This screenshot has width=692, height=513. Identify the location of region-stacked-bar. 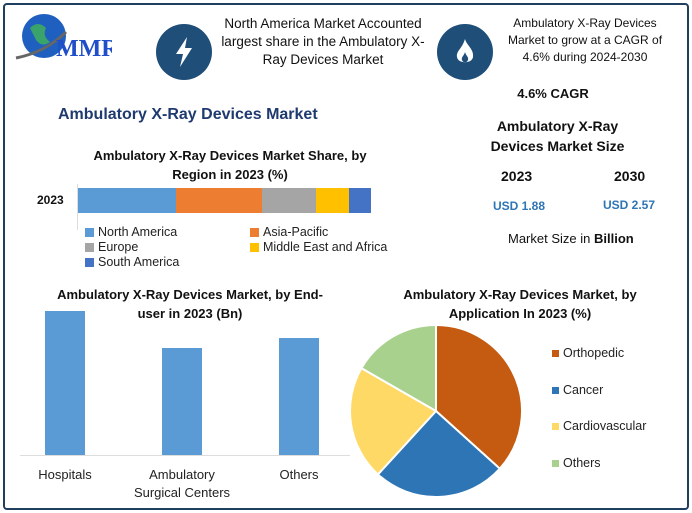
(224, 200).